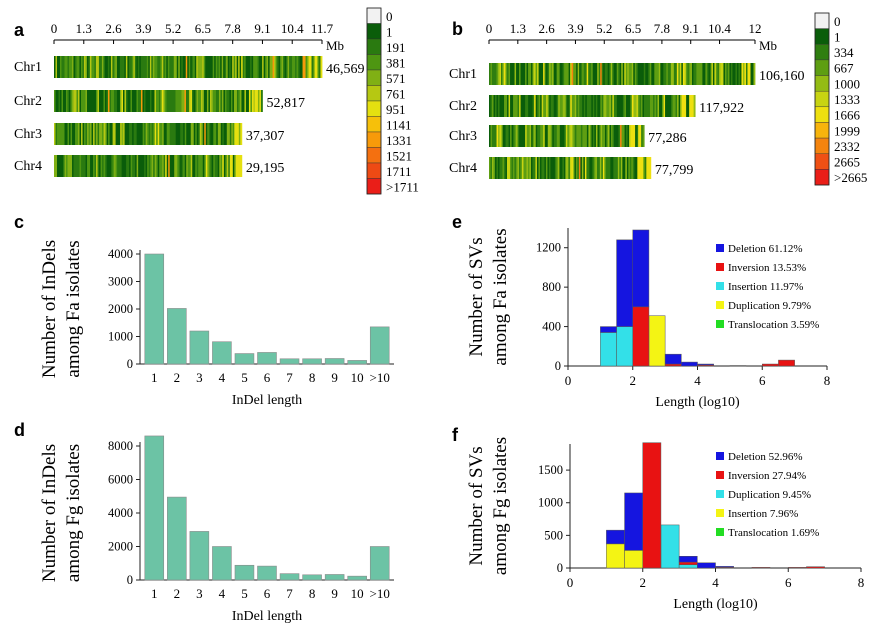  What do you see at coordinates (847, 146) in the screenshot?
I see `legend-label: 2332` at bounding box center [847, 146].